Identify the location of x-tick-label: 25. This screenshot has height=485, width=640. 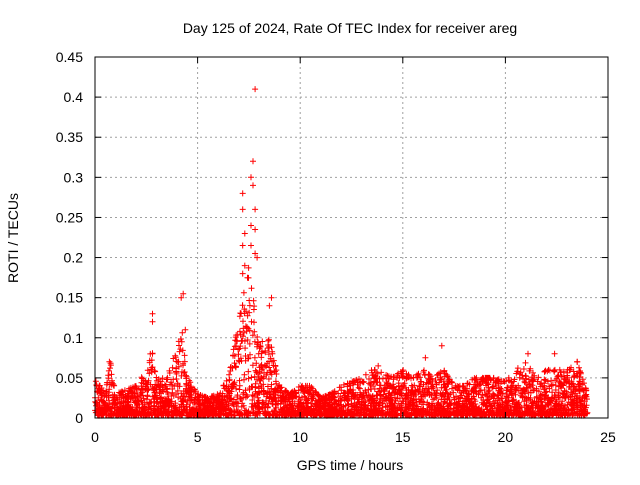
(608, 437).